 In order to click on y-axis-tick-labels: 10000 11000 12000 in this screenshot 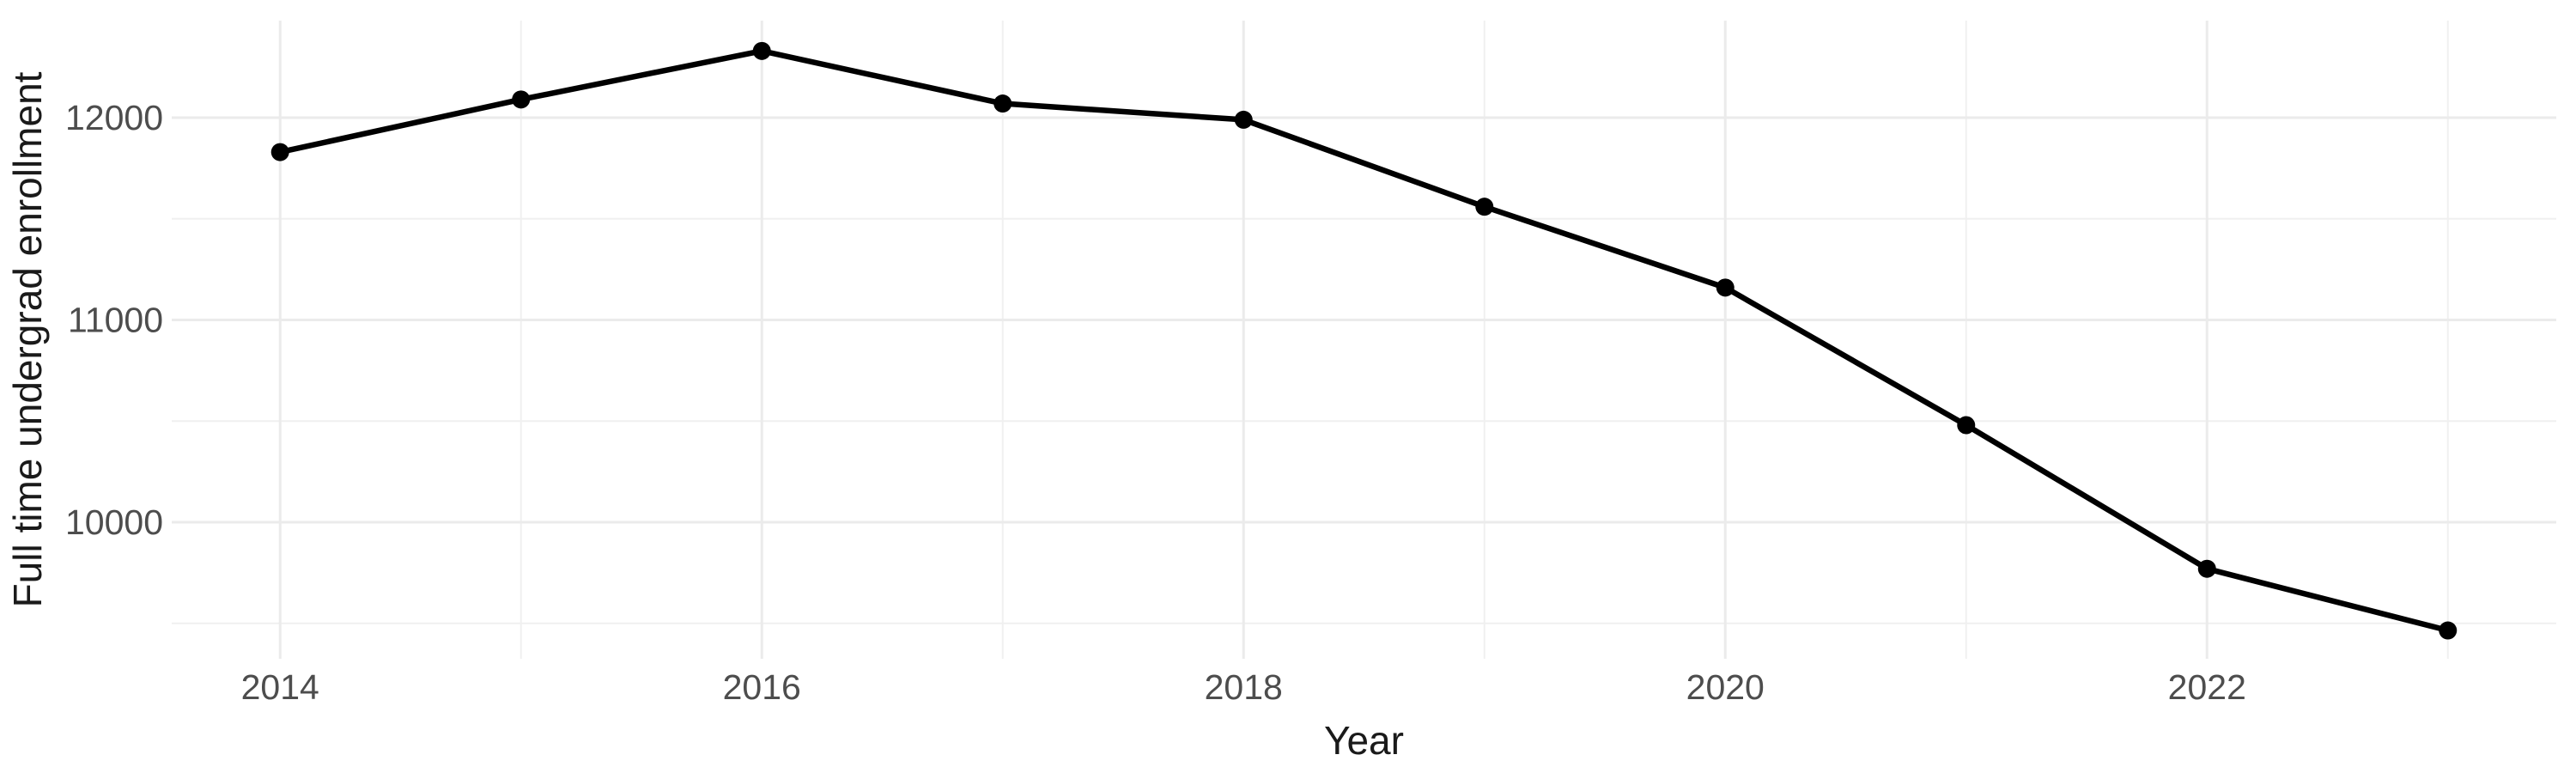, I will do `click(114, 320)`.